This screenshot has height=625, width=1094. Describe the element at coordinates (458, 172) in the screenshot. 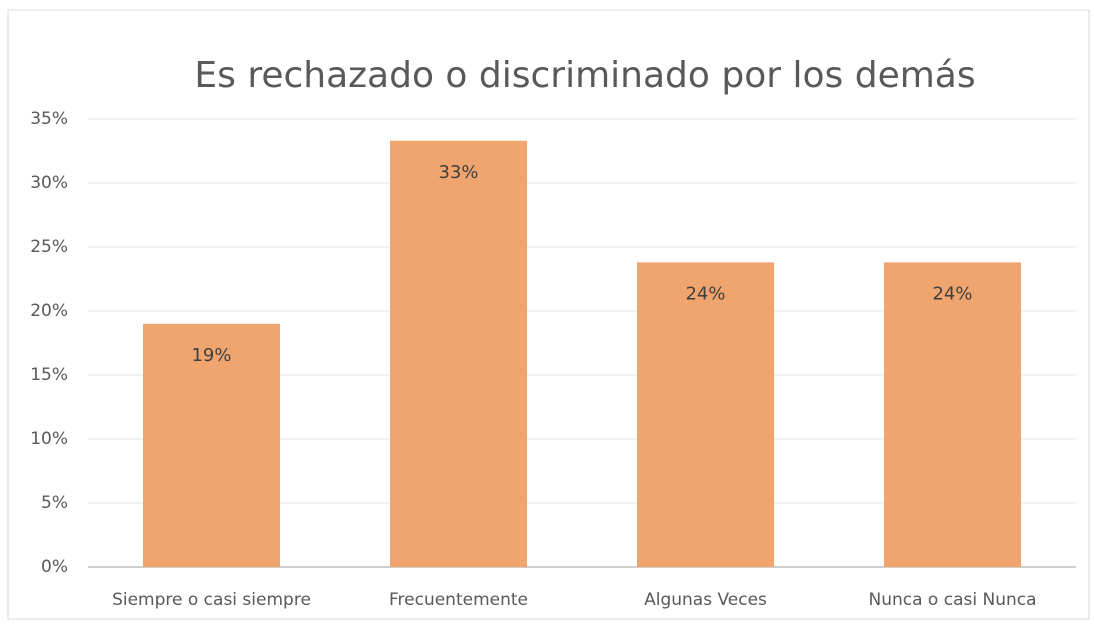

I see `data-label: 33%` at that location.